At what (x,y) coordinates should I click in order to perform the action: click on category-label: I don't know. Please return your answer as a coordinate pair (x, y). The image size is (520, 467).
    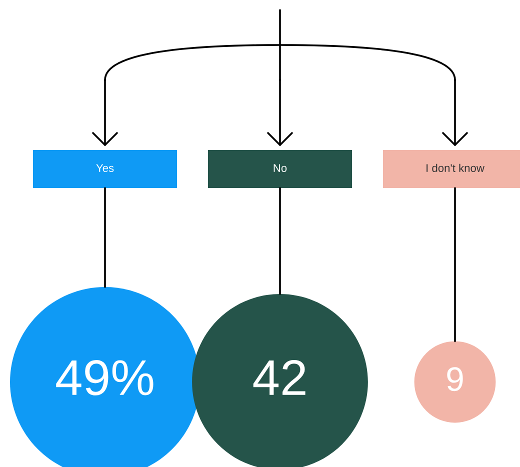
    Looking at the image, I should click on (455, 168).